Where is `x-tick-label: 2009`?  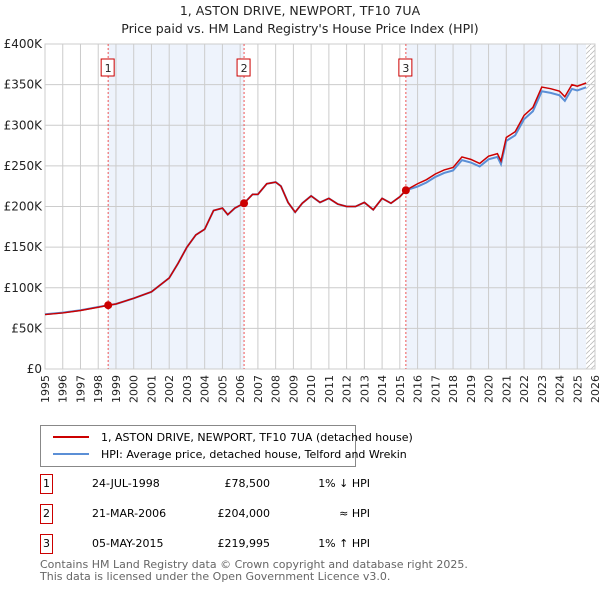 x-tick-label: 2009 is located at coordinates (293, 389).